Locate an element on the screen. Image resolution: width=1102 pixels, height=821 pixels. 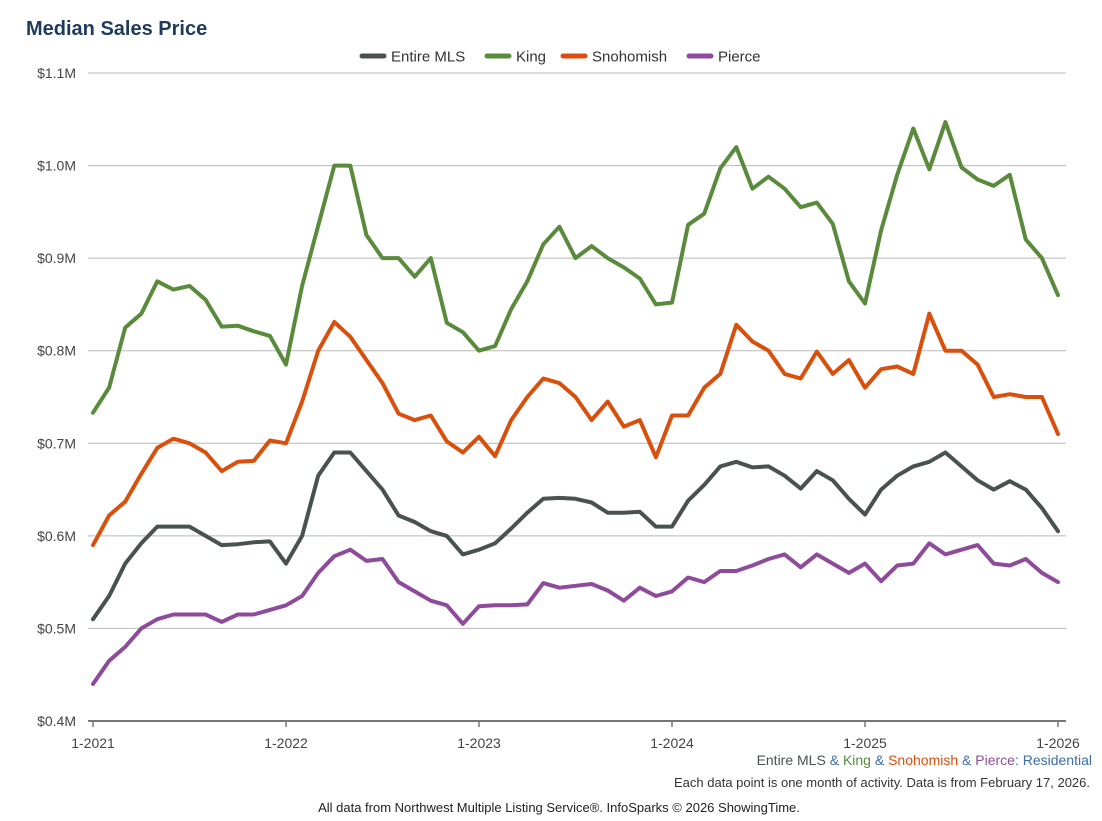
chart-title: Median Sales Price is located at coordinates (117, 29).